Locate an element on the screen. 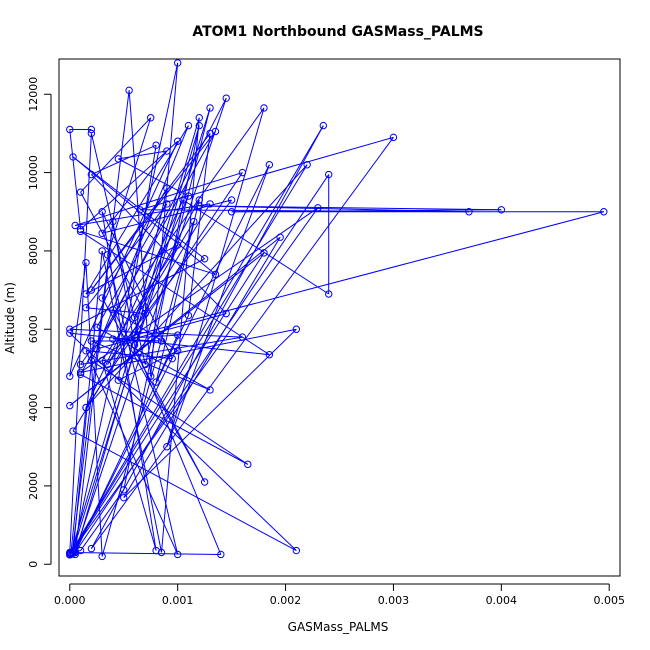  y-tick-label: 10000 is located at coordinates (33, 172).